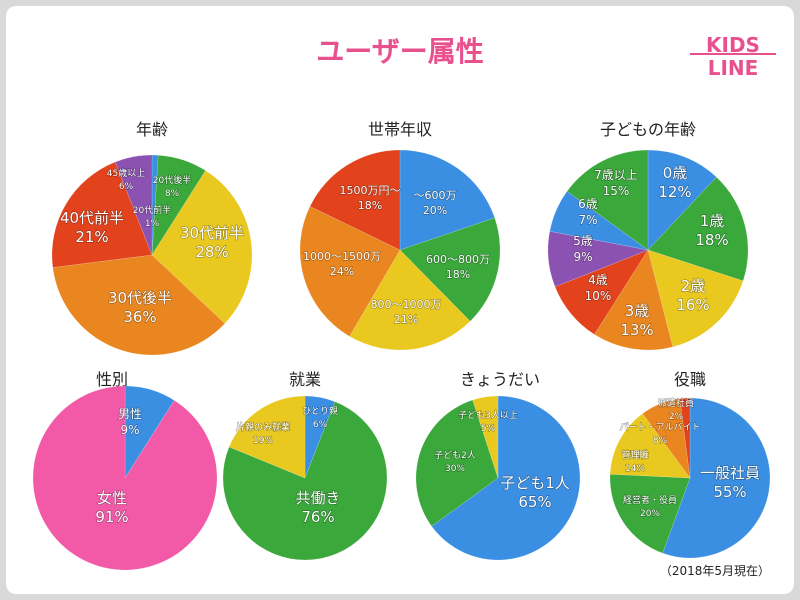 Image resolution: width=800 pixels, height=600 pixels. What do you see at coordinates (342, 271) in the screenshot?
I see `slice-value-label: 24%` at bounding box center [342, 271].